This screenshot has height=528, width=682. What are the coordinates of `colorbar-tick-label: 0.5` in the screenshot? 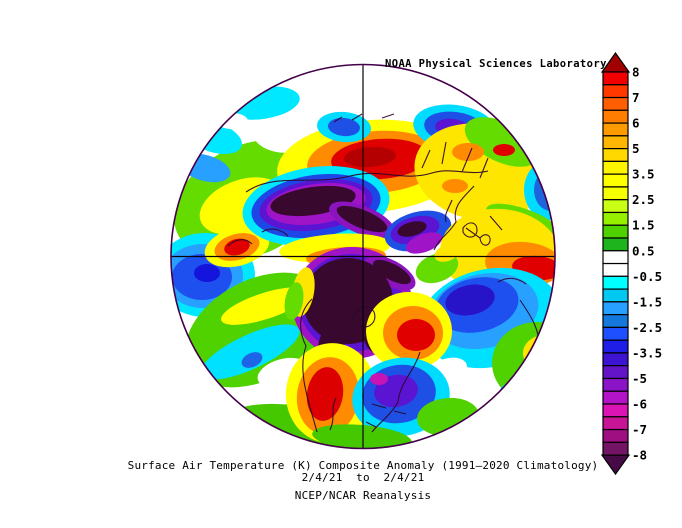 It's located at (643, 250).